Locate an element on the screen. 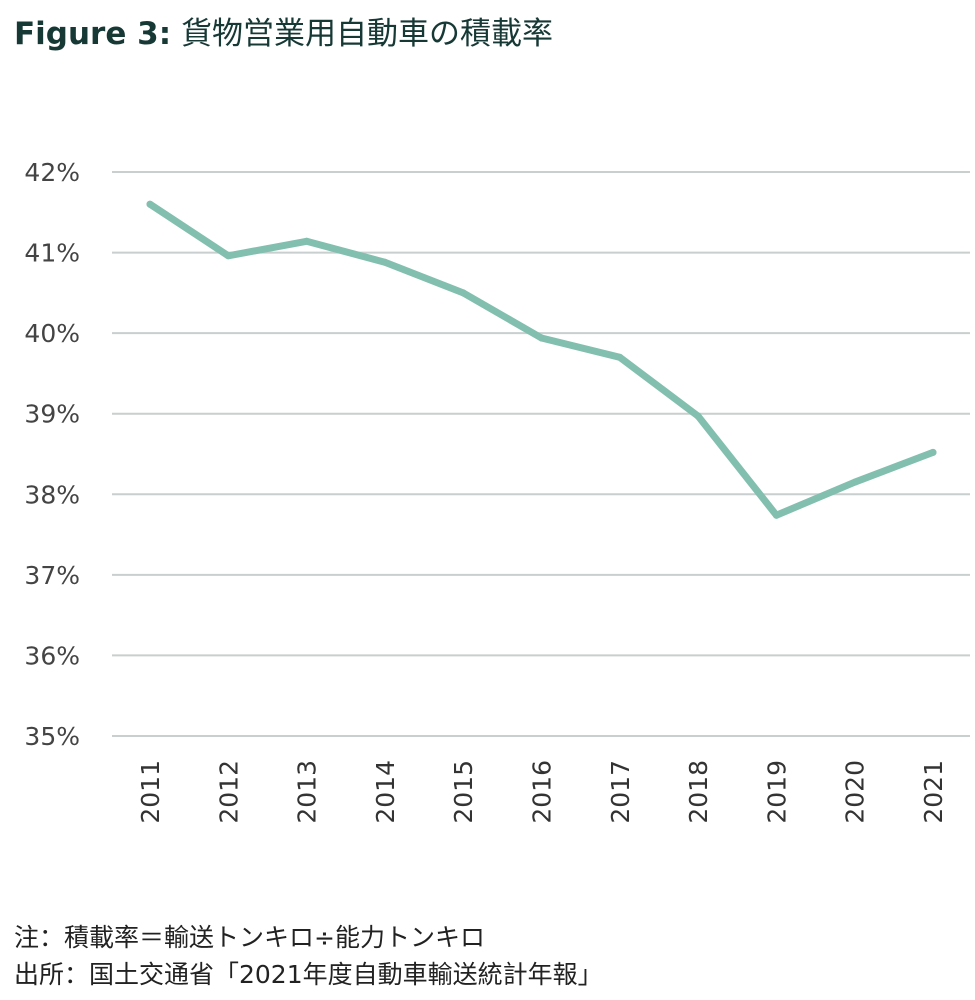 The width and height of the screenshot is (975, 1000). x-tick-label: 2014 is located at coordinates (385, 792).